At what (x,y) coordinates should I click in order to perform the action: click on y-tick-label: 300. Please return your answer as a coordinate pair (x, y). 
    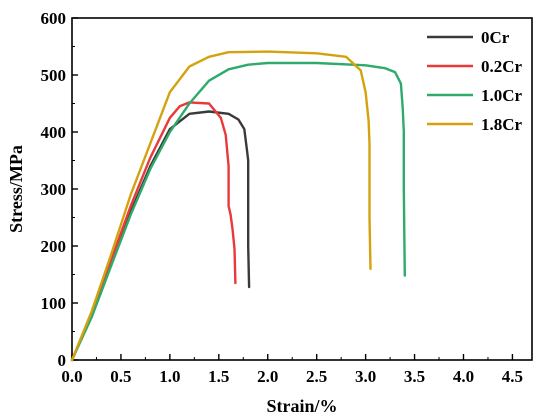
    Looking at the image, I should click on (54, 189).